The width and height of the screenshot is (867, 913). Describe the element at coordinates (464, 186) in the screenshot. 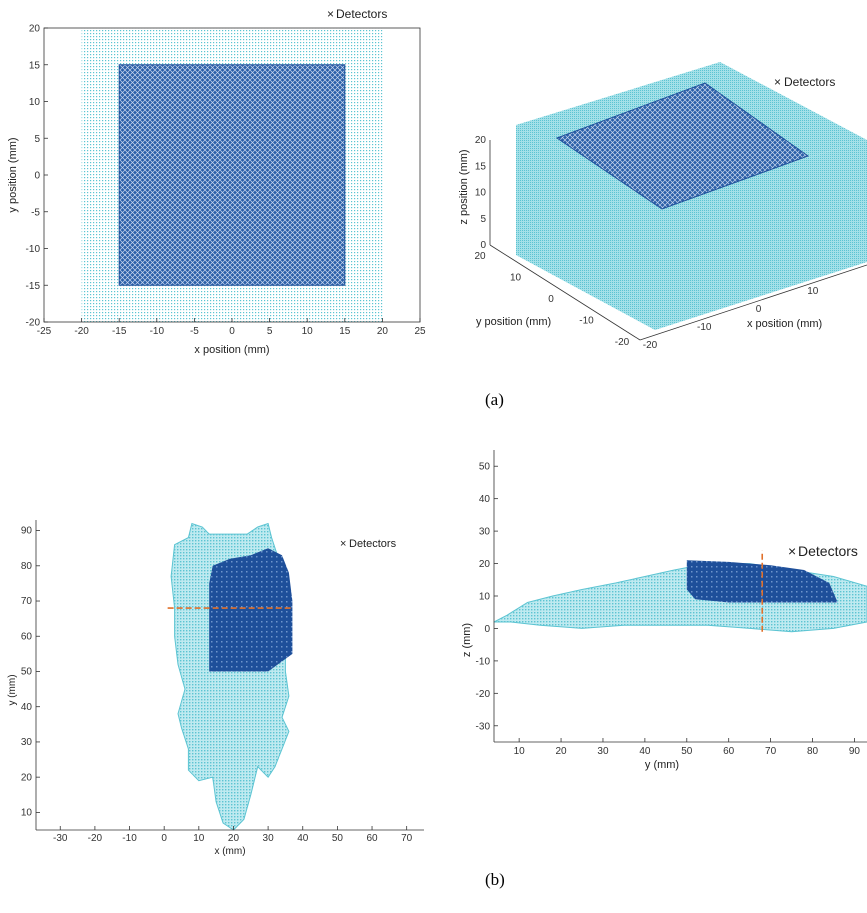

I see `z-axis-label: z position (mm)` at that location.